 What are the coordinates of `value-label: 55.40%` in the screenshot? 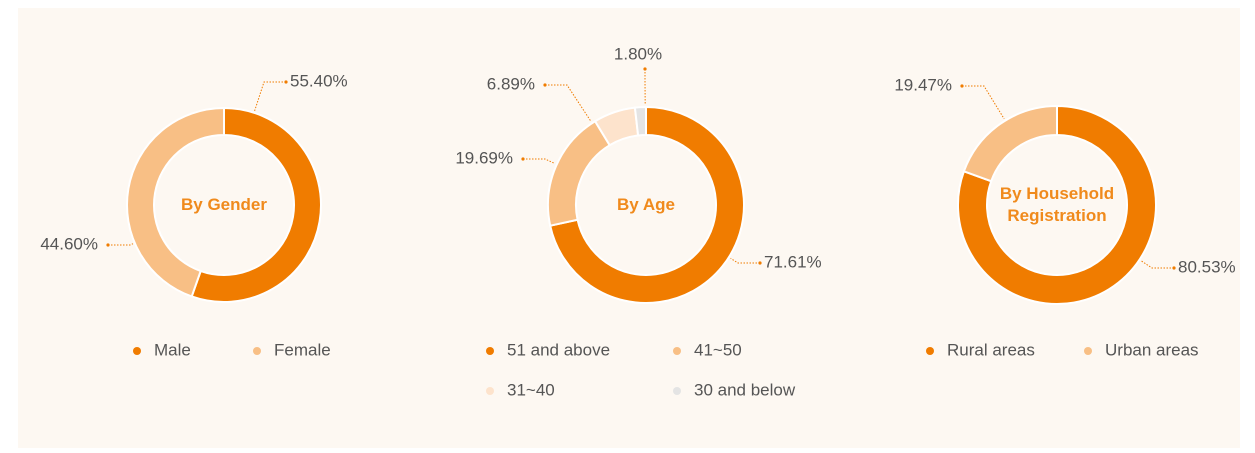 It's located at (319, 80).